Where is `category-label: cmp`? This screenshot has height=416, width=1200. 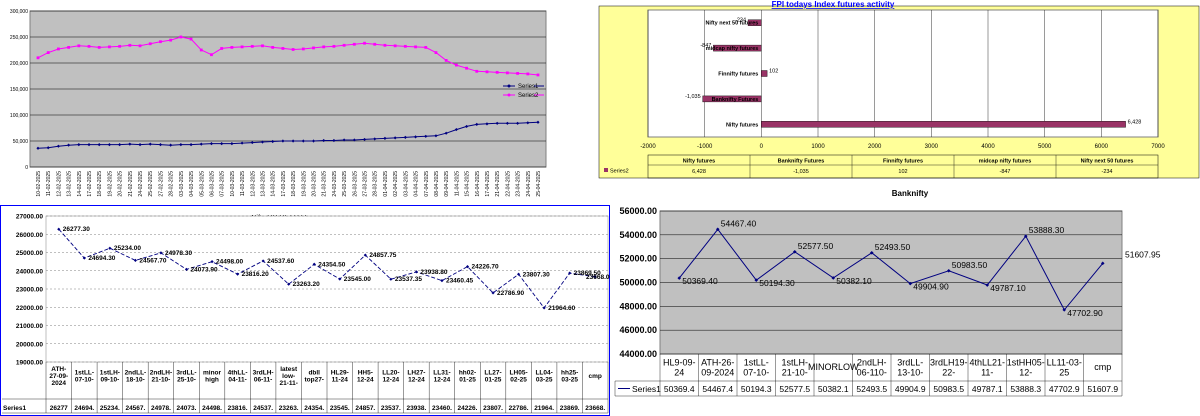 category-label: cmp is located at coordinates (595, 376).